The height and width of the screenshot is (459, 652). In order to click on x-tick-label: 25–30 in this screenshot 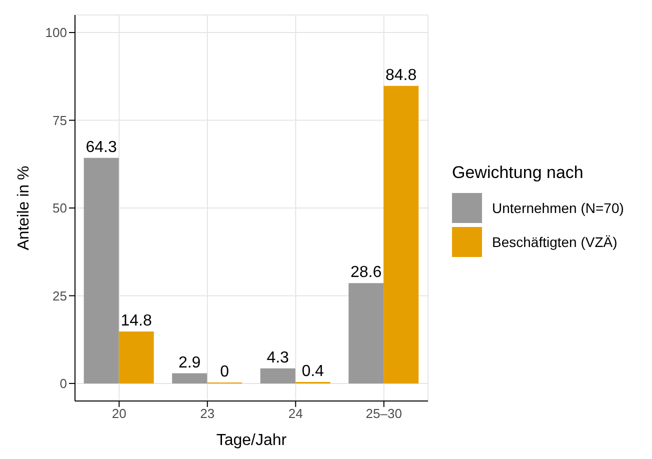, I will do `click(384, 414)`.